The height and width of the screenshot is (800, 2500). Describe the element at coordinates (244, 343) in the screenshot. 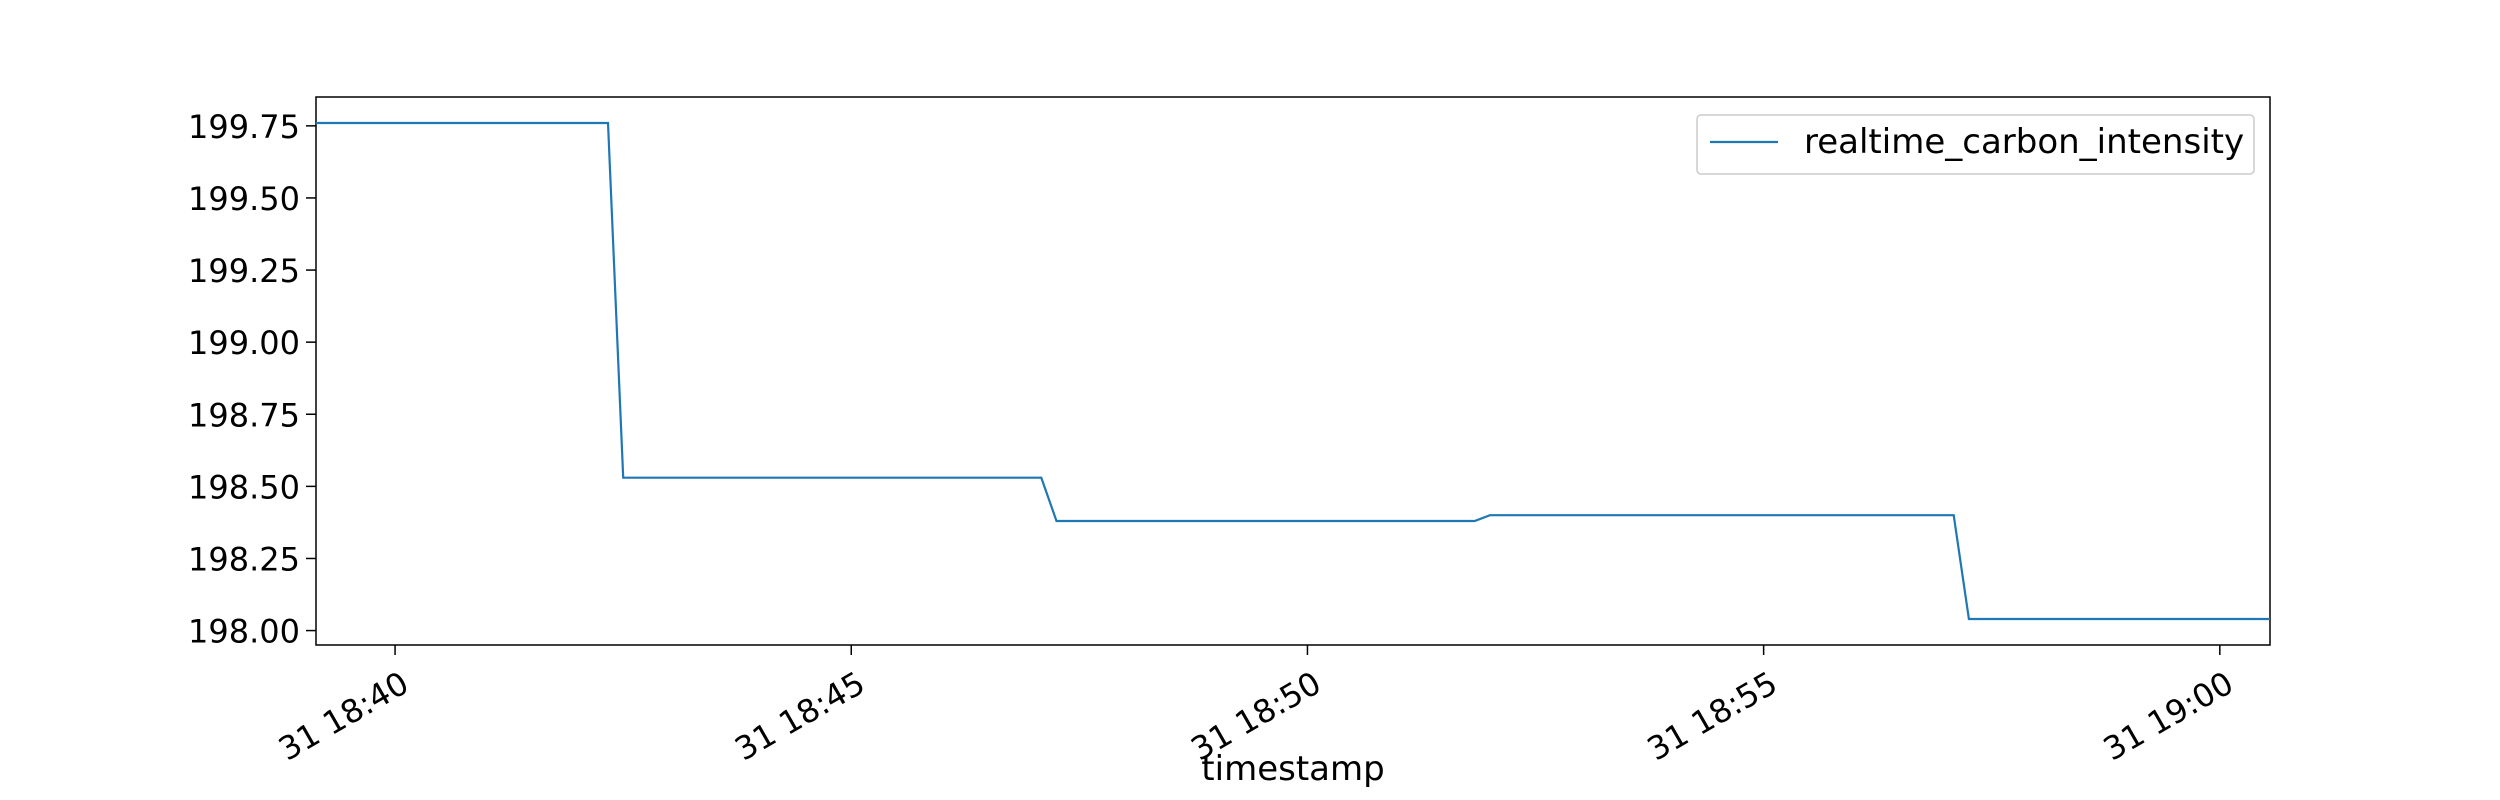

I see `y-tick-label: 199.00` at that location.